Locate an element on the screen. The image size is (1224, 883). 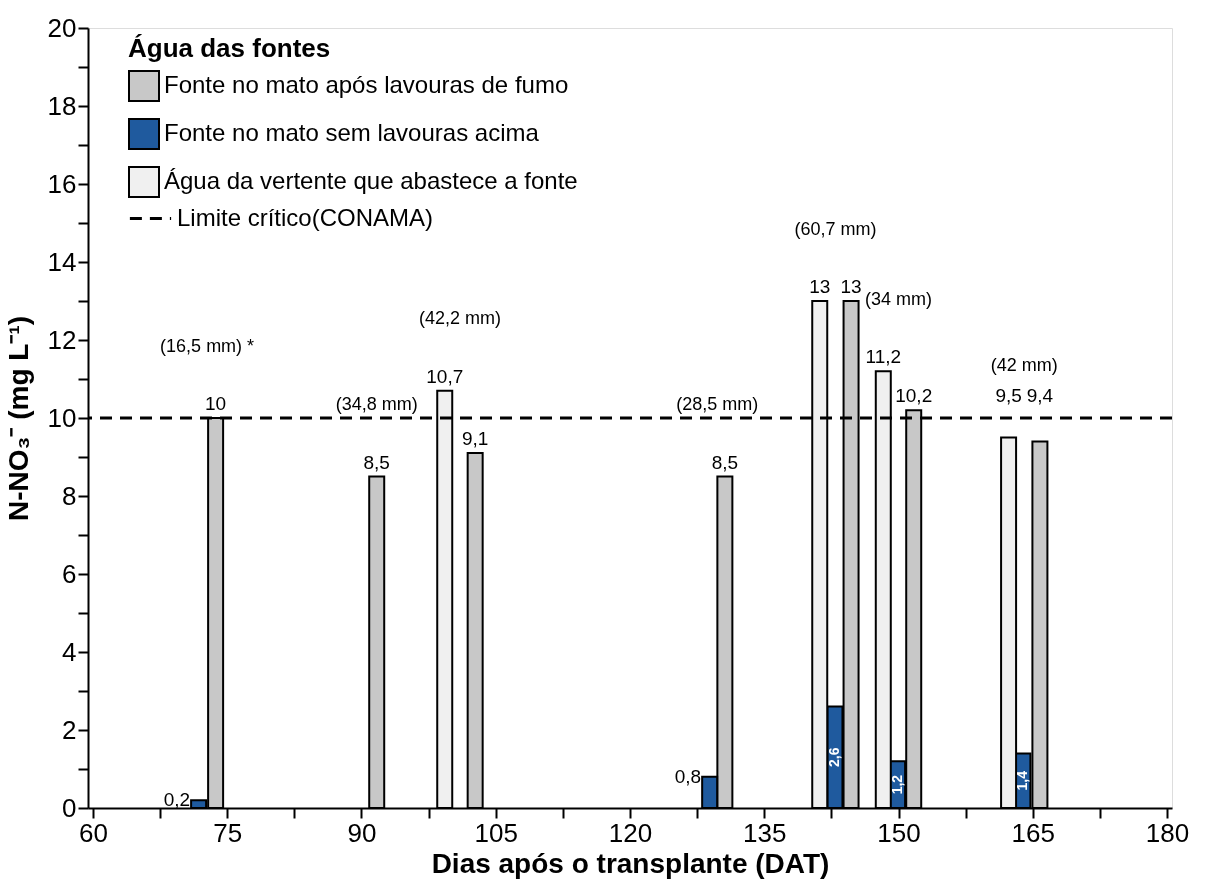
data-label: 1,4 is located at coordinates (1021, 780).